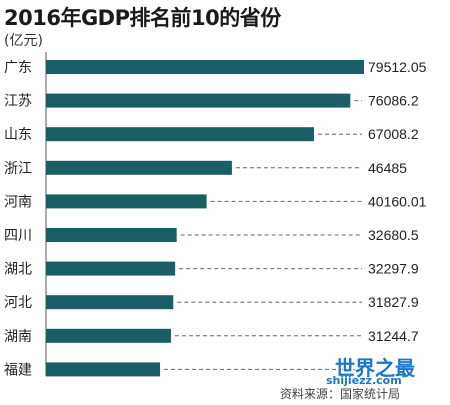 This screenshot has height=405, width=450. What do you see at coordinates (18, 202) in the screenshot?
I see `category-label: 河南` at bounding box center [18, 202].